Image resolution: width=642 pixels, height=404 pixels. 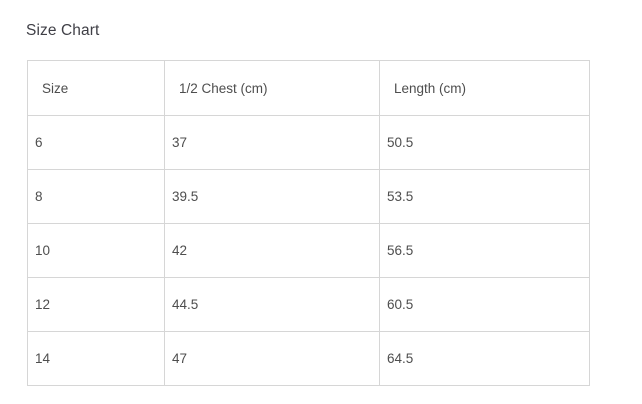 I want to click on cell-size: 10, so click(x=96, y=250).